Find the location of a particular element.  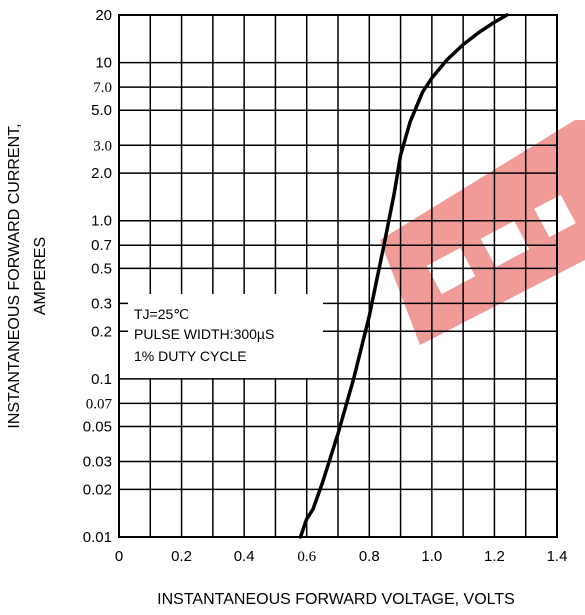

y-tick-label: 3.0 is located at coordinates (102, 146).